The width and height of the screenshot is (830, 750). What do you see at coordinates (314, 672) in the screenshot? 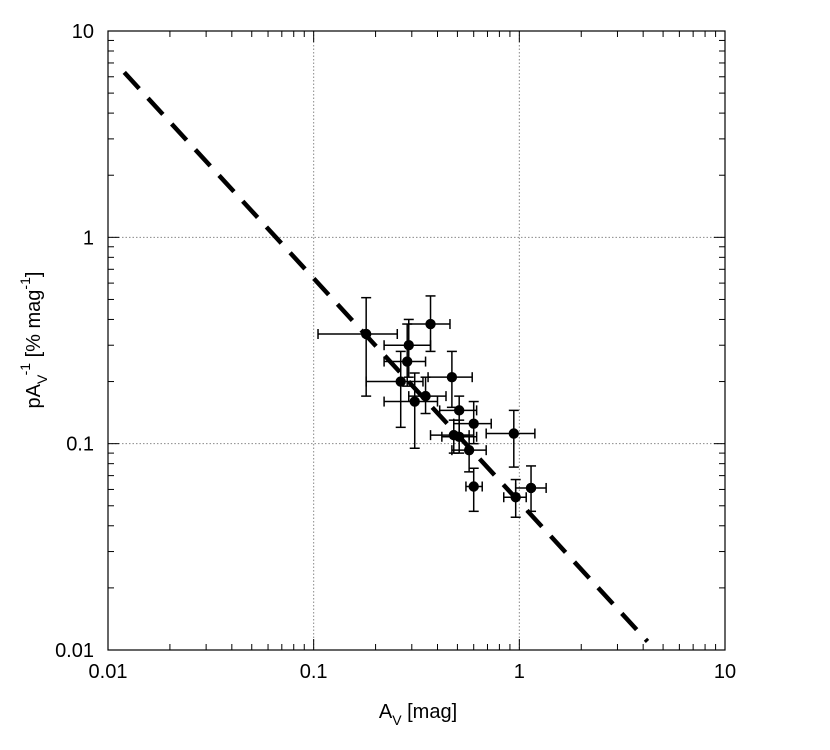
I see `x-tick-label-1: 0.1` at bounding box center [314, 672].